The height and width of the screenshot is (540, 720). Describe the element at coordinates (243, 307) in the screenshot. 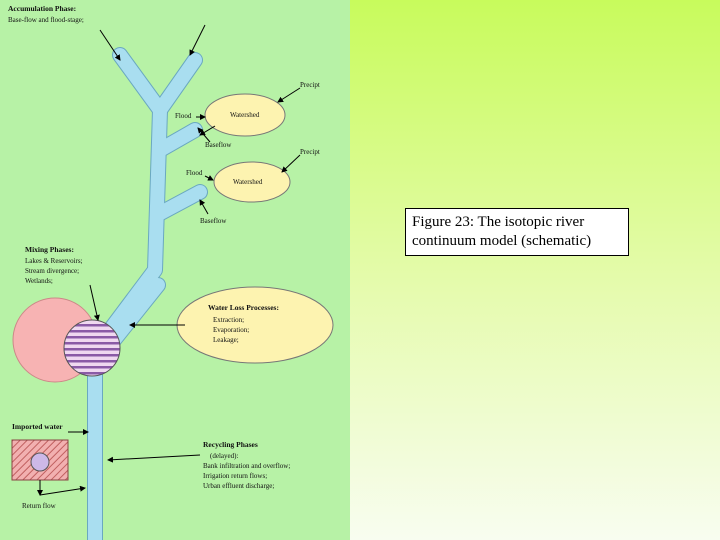

I see `label: Water Loss Processes:` at that location.